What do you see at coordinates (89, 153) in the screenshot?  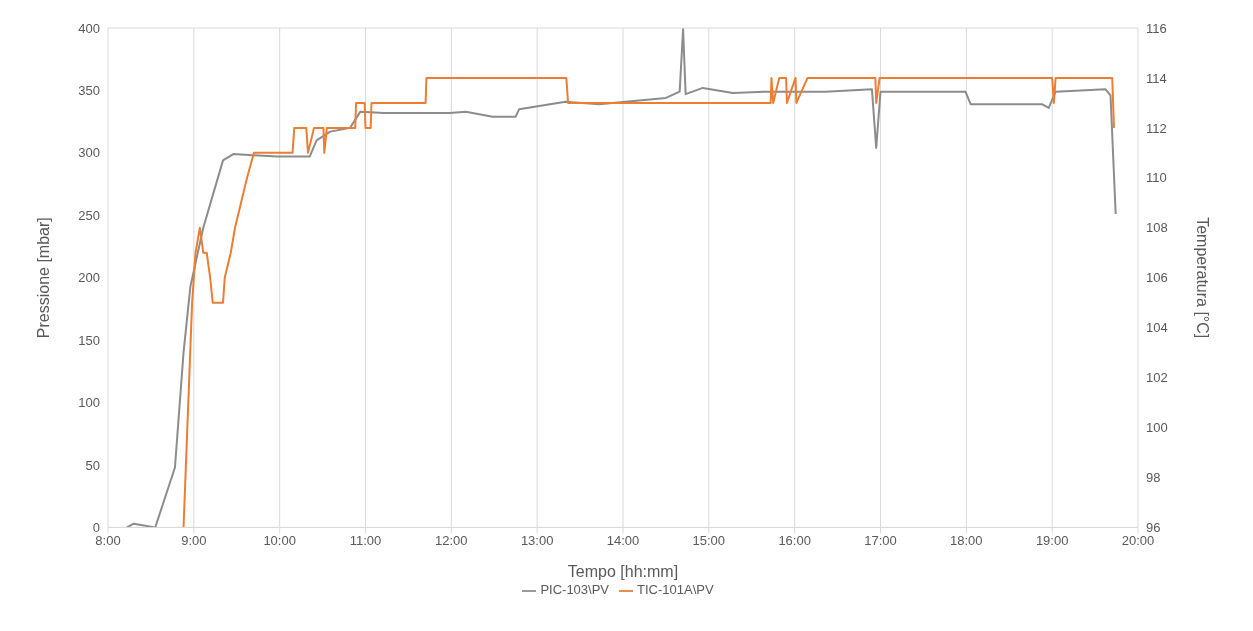 I see `y-tick-label: 300` at bounding box center [89, 153].